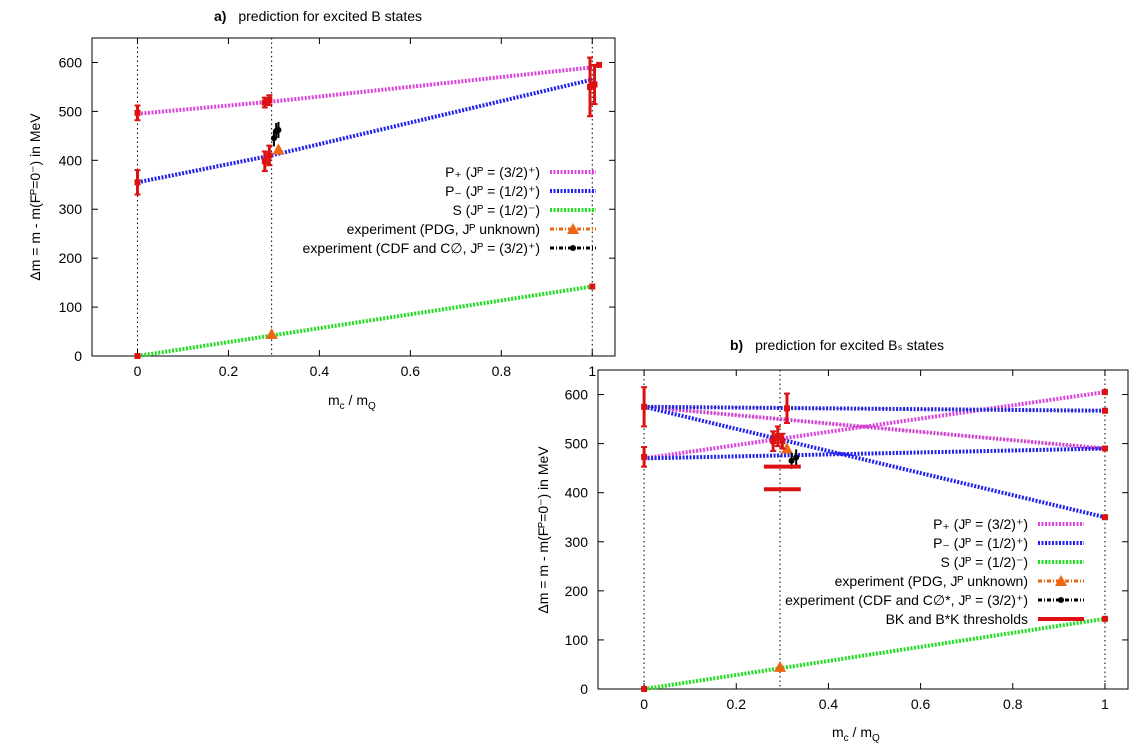  I want to click on b-legend-label-5: BK and B*K thresholds, so click(957, 619).